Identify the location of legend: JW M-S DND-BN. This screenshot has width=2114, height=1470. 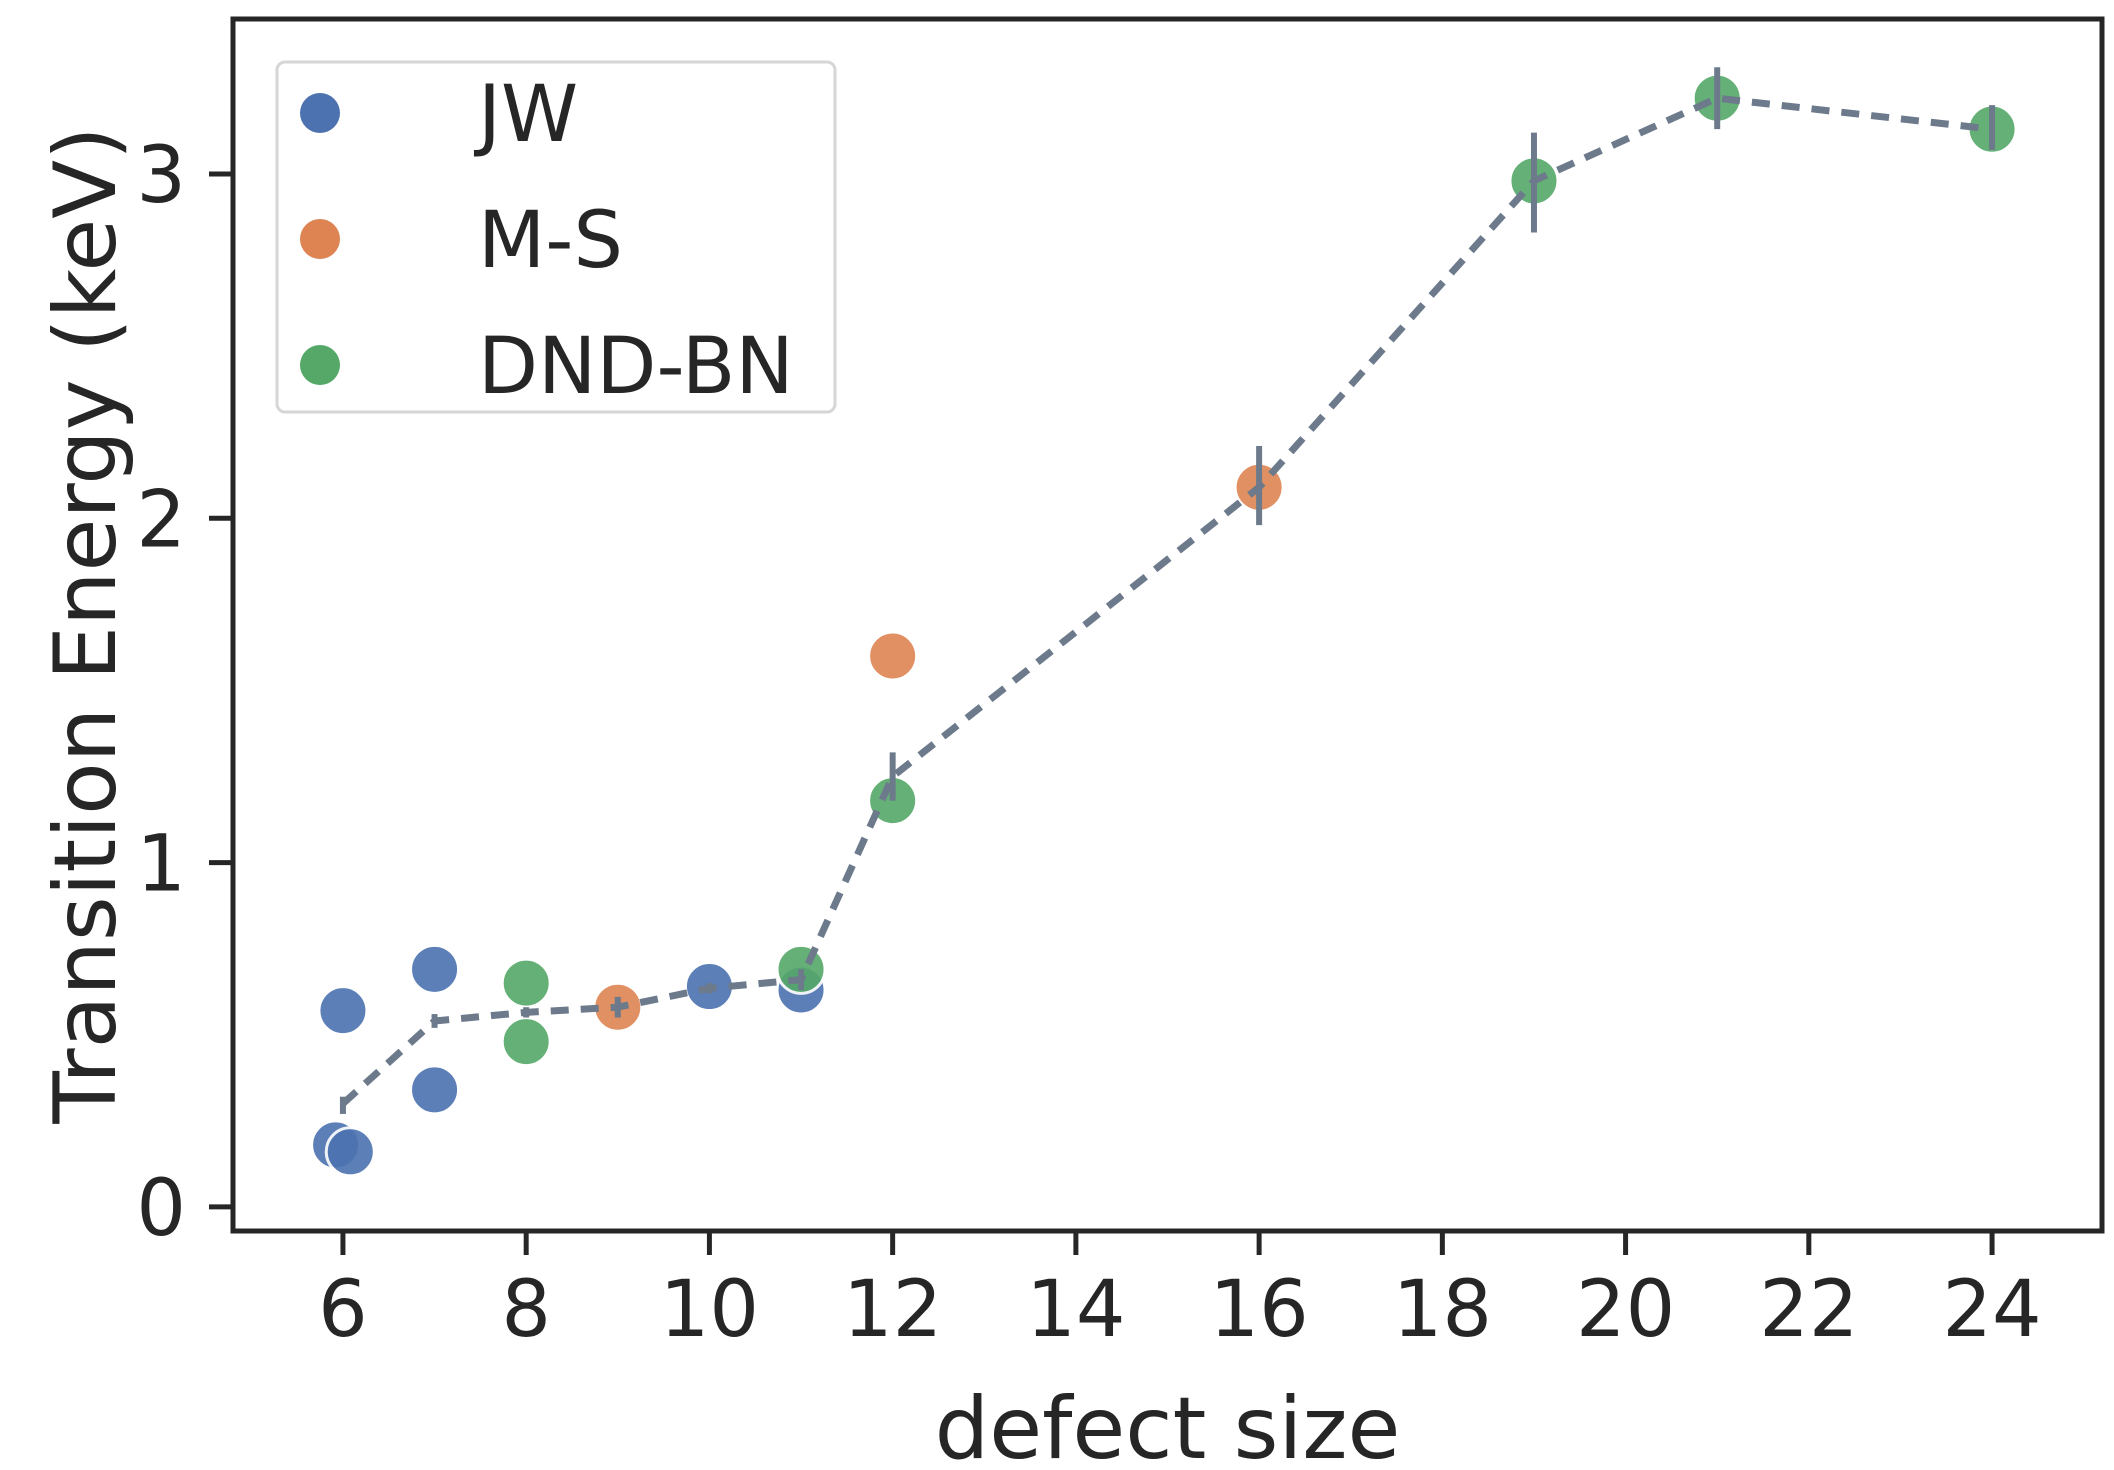
(556, 237).